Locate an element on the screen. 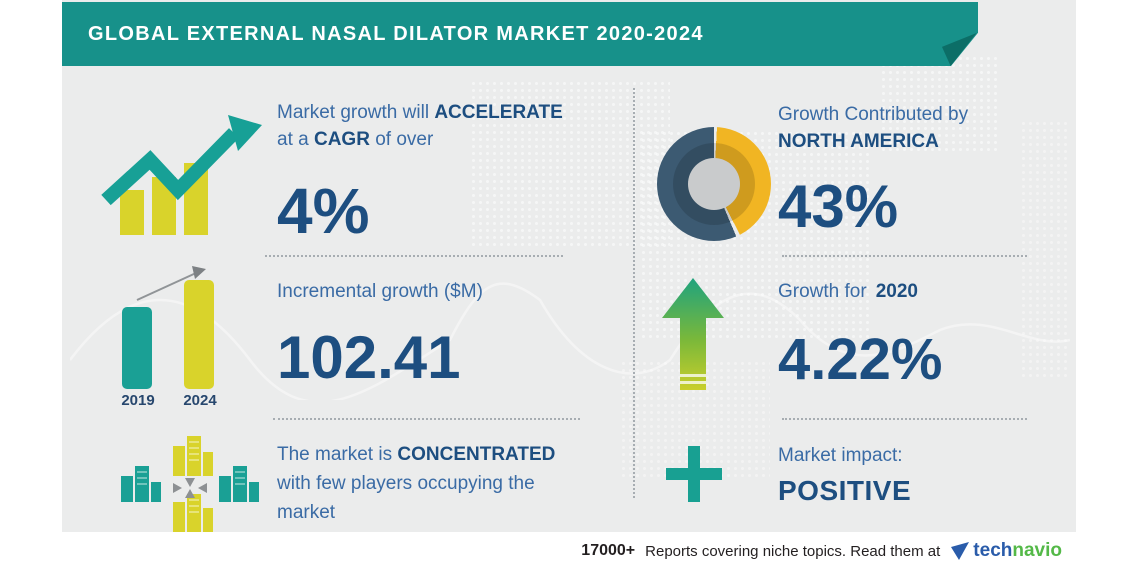 Image resolution: width=1140 pixels, height=570 pixels. north-america-donut-chart is located at coordinates (714, 184).